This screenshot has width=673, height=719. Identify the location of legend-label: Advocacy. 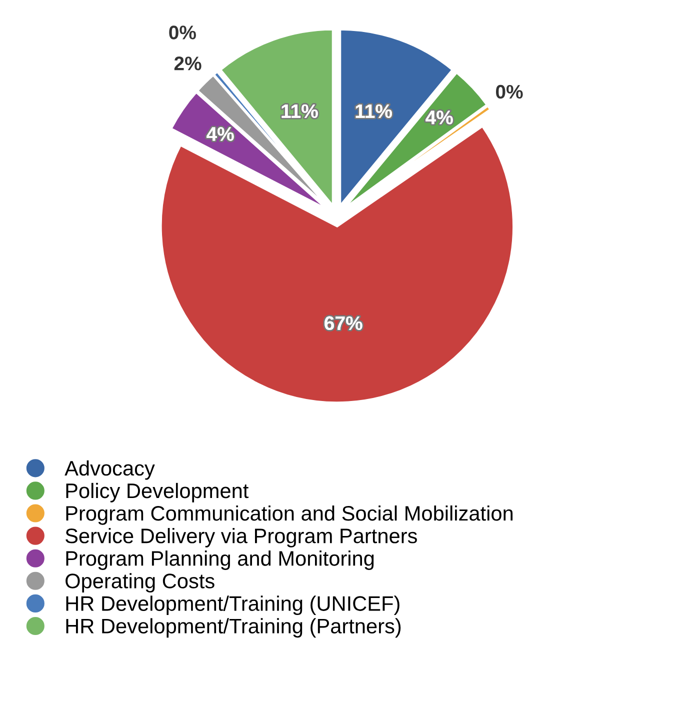
(109, 470).